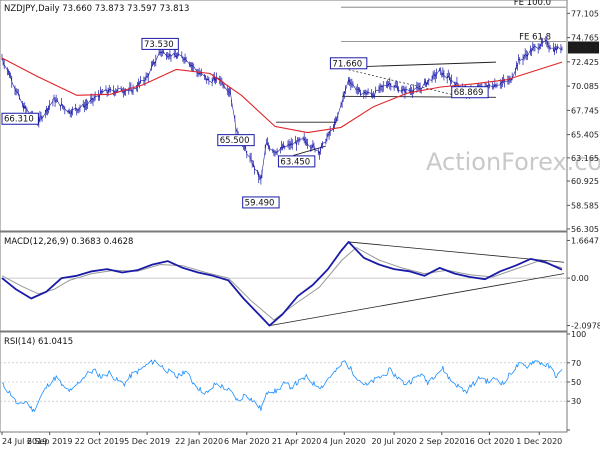 The image size is (600, 450). Describe the element at coordinates (585, 229) in the screenshot. I see `price-y-tick-label: 56.305` at that location.